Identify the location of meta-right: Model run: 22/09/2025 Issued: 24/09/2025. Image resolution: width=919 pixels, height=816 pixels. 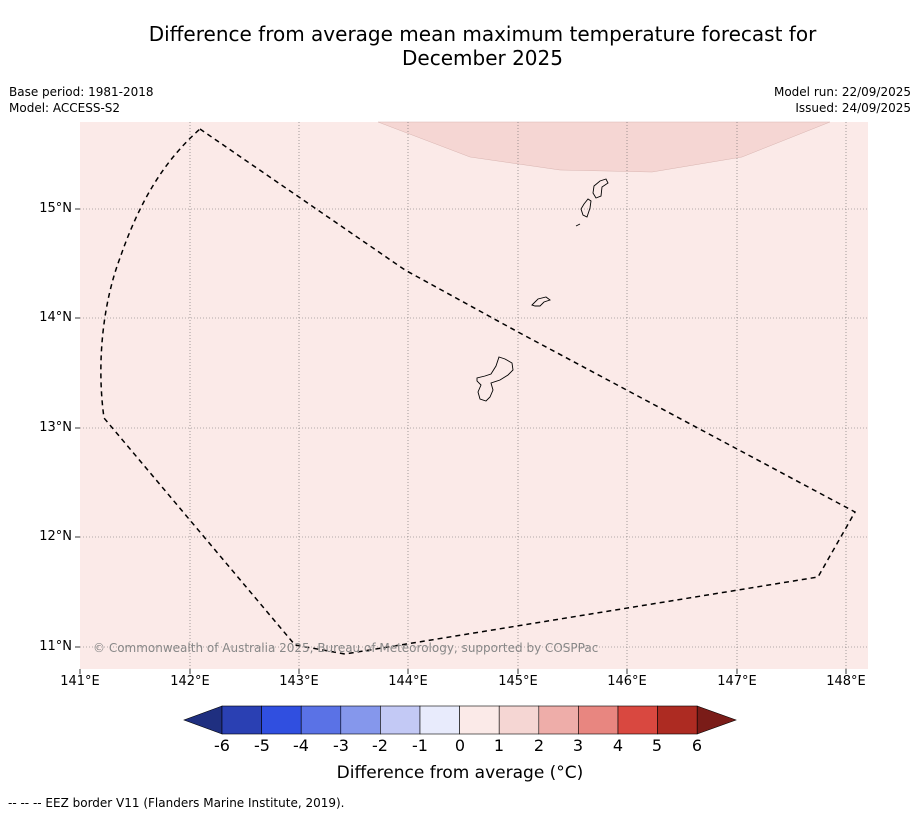
(842, 100).